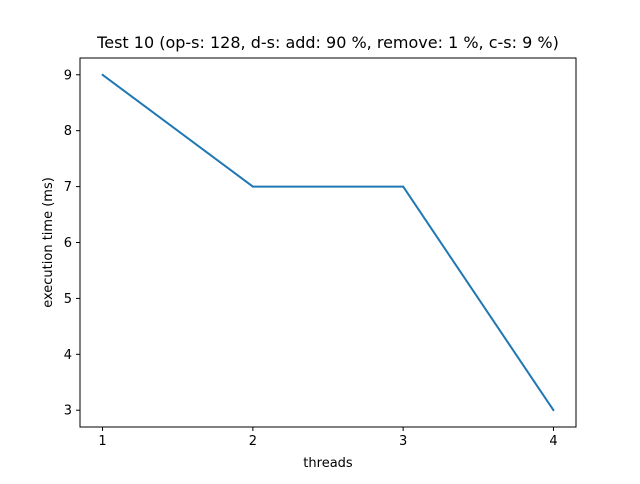  I want to click on x-axis-title: threads, so click(328, 463).